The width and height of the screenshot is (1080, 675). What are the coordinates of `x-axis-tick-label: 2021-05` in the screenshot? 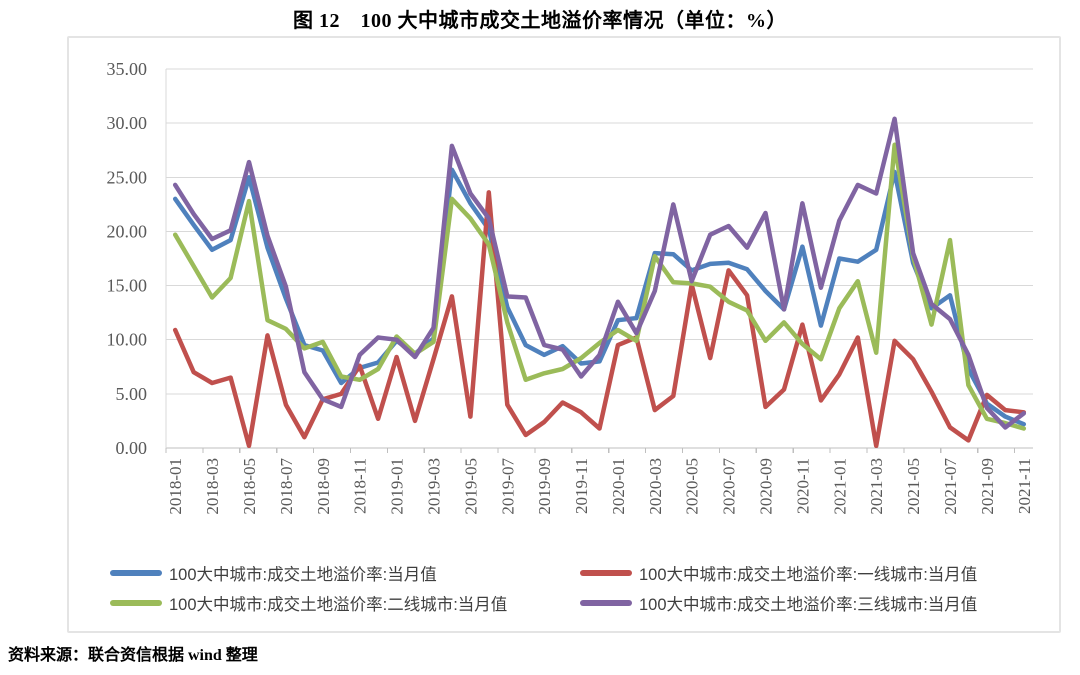 It's located at (913, 486).